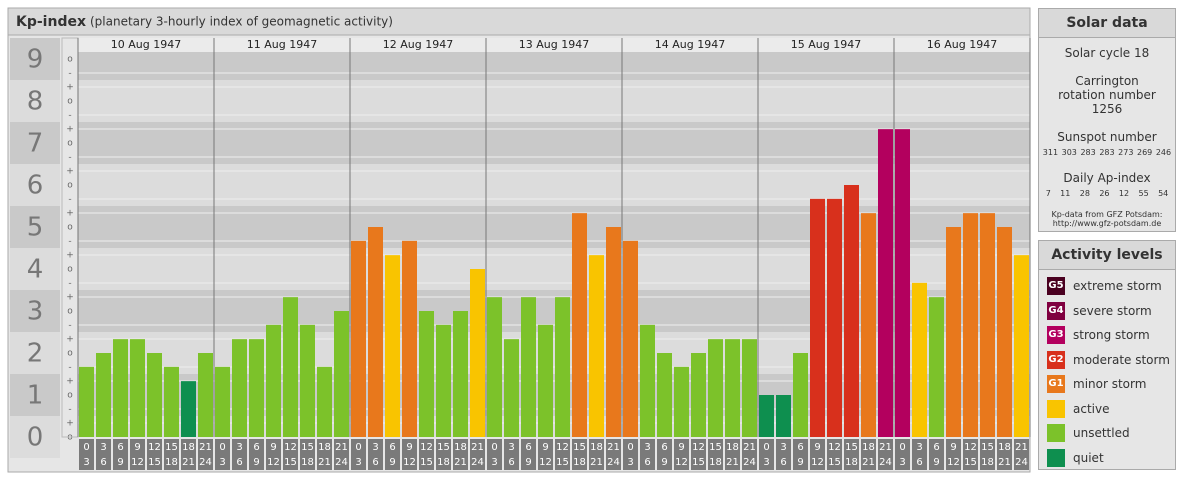 The height and width of the screenshot is (480, 1184). I want to click on date-strip, so click(554, 45).